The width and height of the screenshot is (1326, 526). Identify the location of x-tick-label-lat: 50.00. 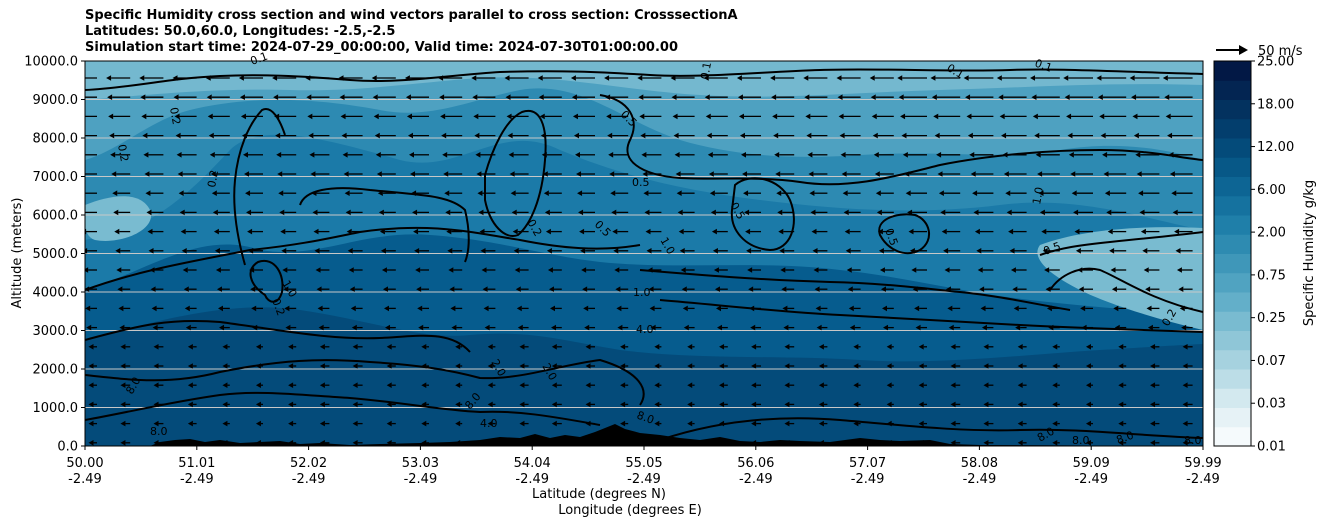
(84, 463).